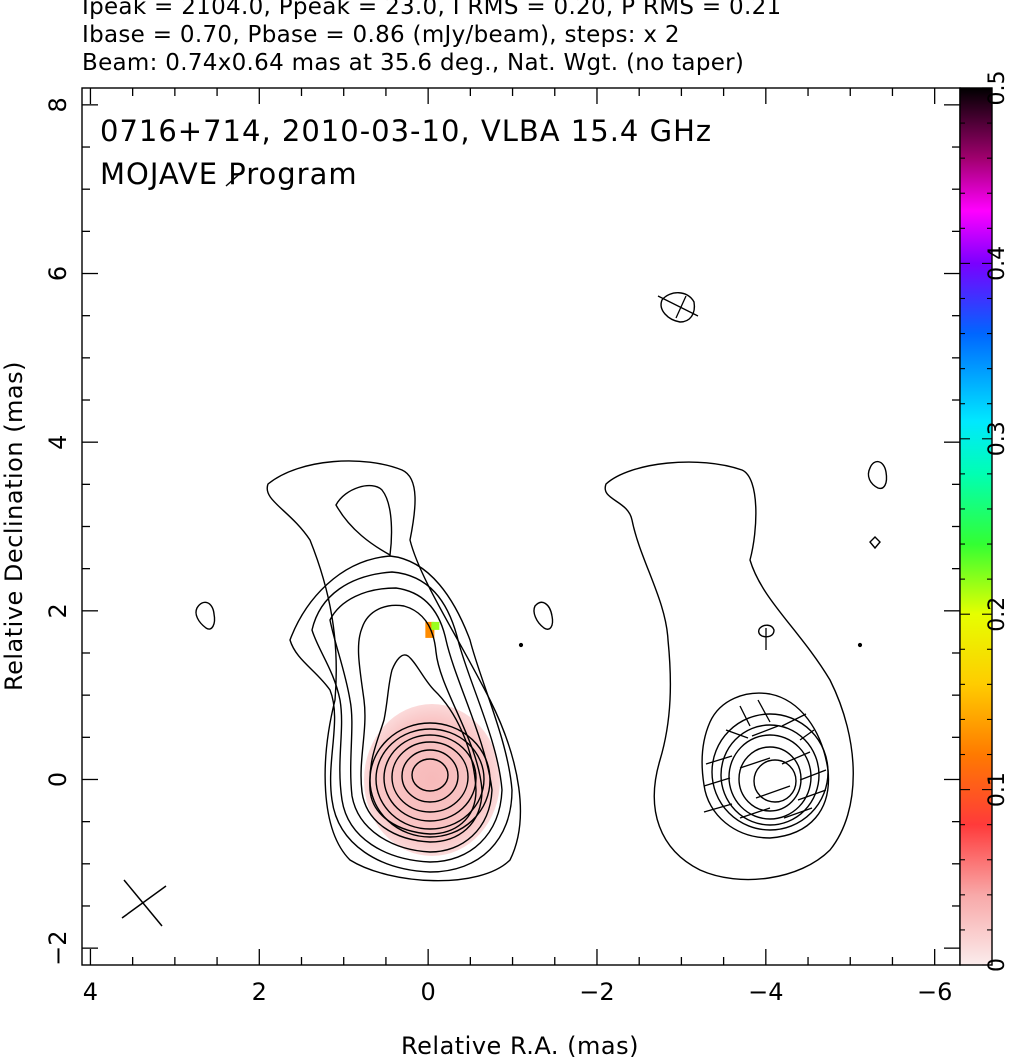 Image resolution: width=1021 pixels, height=1060 pixels. I want to click on y-tick-label: 0, so click(58, 779).